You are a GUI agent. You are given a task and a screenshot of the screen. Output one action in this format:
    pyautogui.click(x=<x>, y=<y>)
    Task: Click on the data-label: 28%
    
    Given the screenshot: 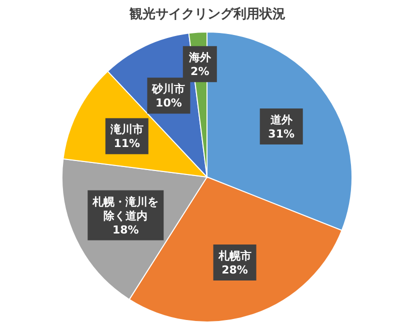 What is the action you would take?
    pyautogui.click(x=235, y=270)
    